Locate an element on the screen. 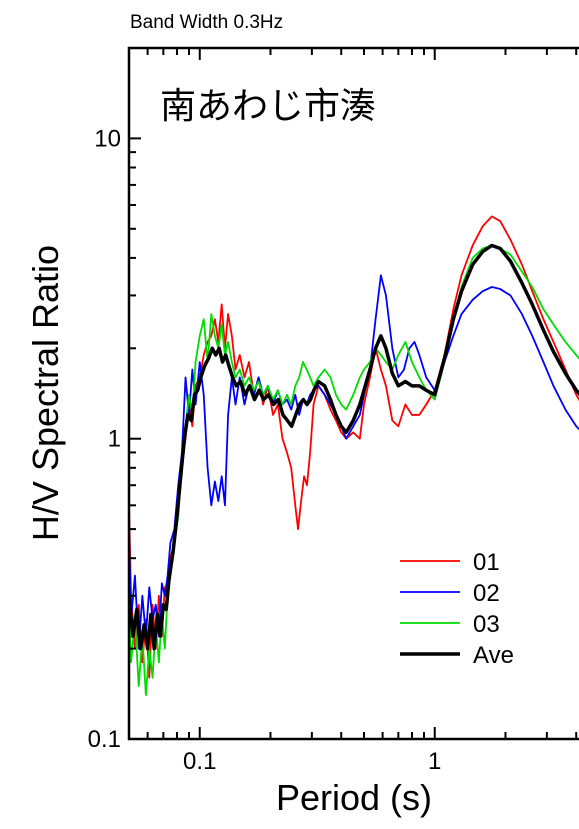 Image resolution: width=579 pixels, height=829 pixels. legend: 01 02 03 Ave is located at coordinates (457, 609).